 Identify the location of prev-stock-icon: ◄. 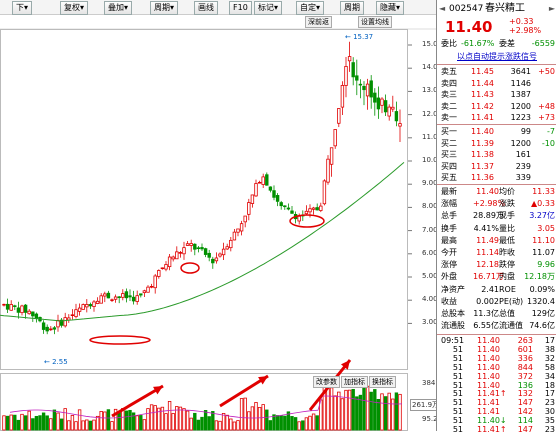
(442, 8).